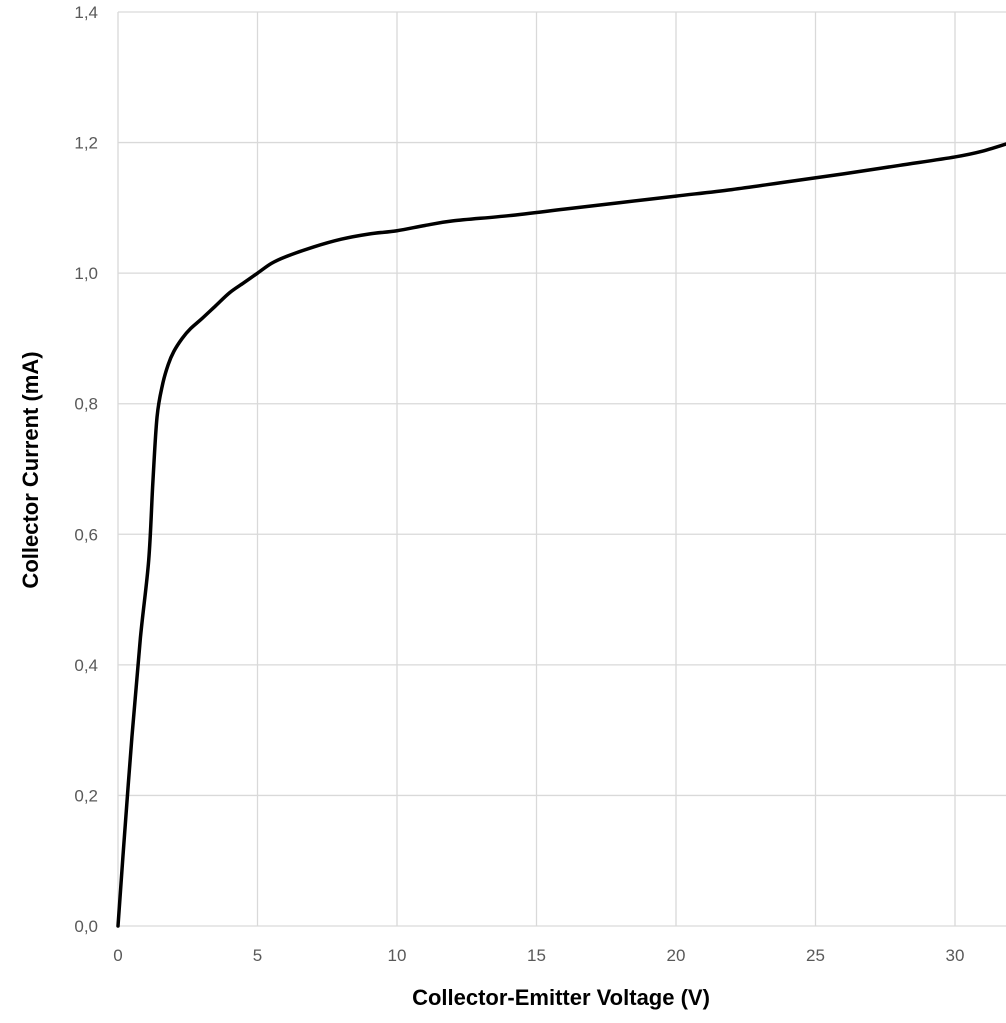 The image size is (1006, 1023). What do you see at coordinates (397, 955) in the screenshot?
I see `x-tick-label: 10` at bounding box center [397, 955].